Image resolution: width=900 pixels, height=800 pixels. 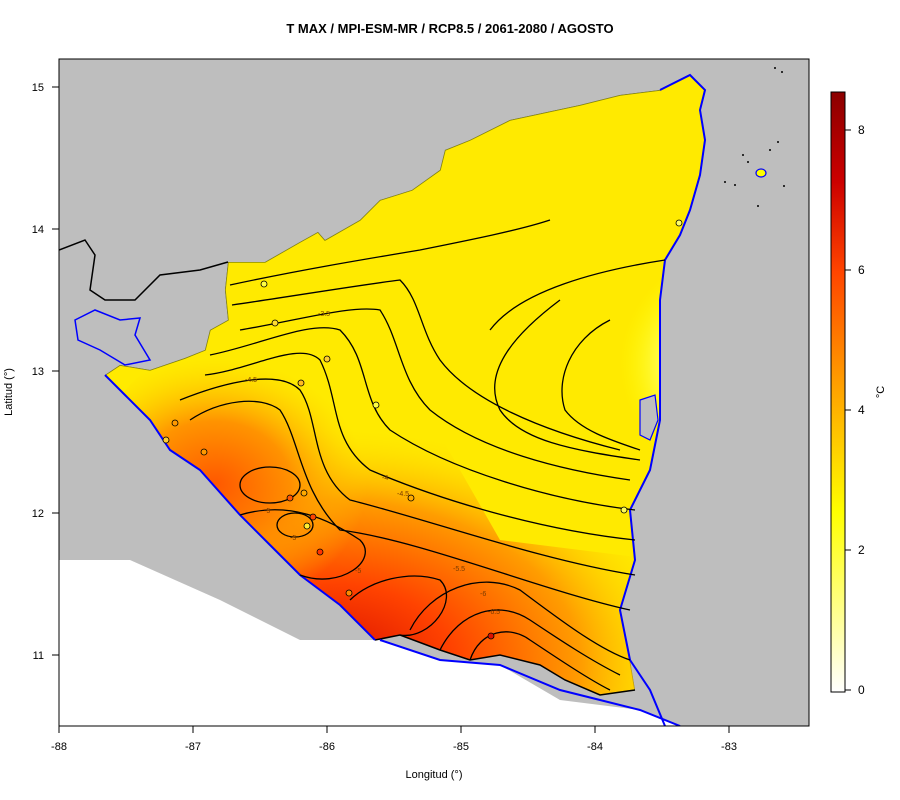 I want to click on contour-label: -6.5, so click(x=494, y=612).